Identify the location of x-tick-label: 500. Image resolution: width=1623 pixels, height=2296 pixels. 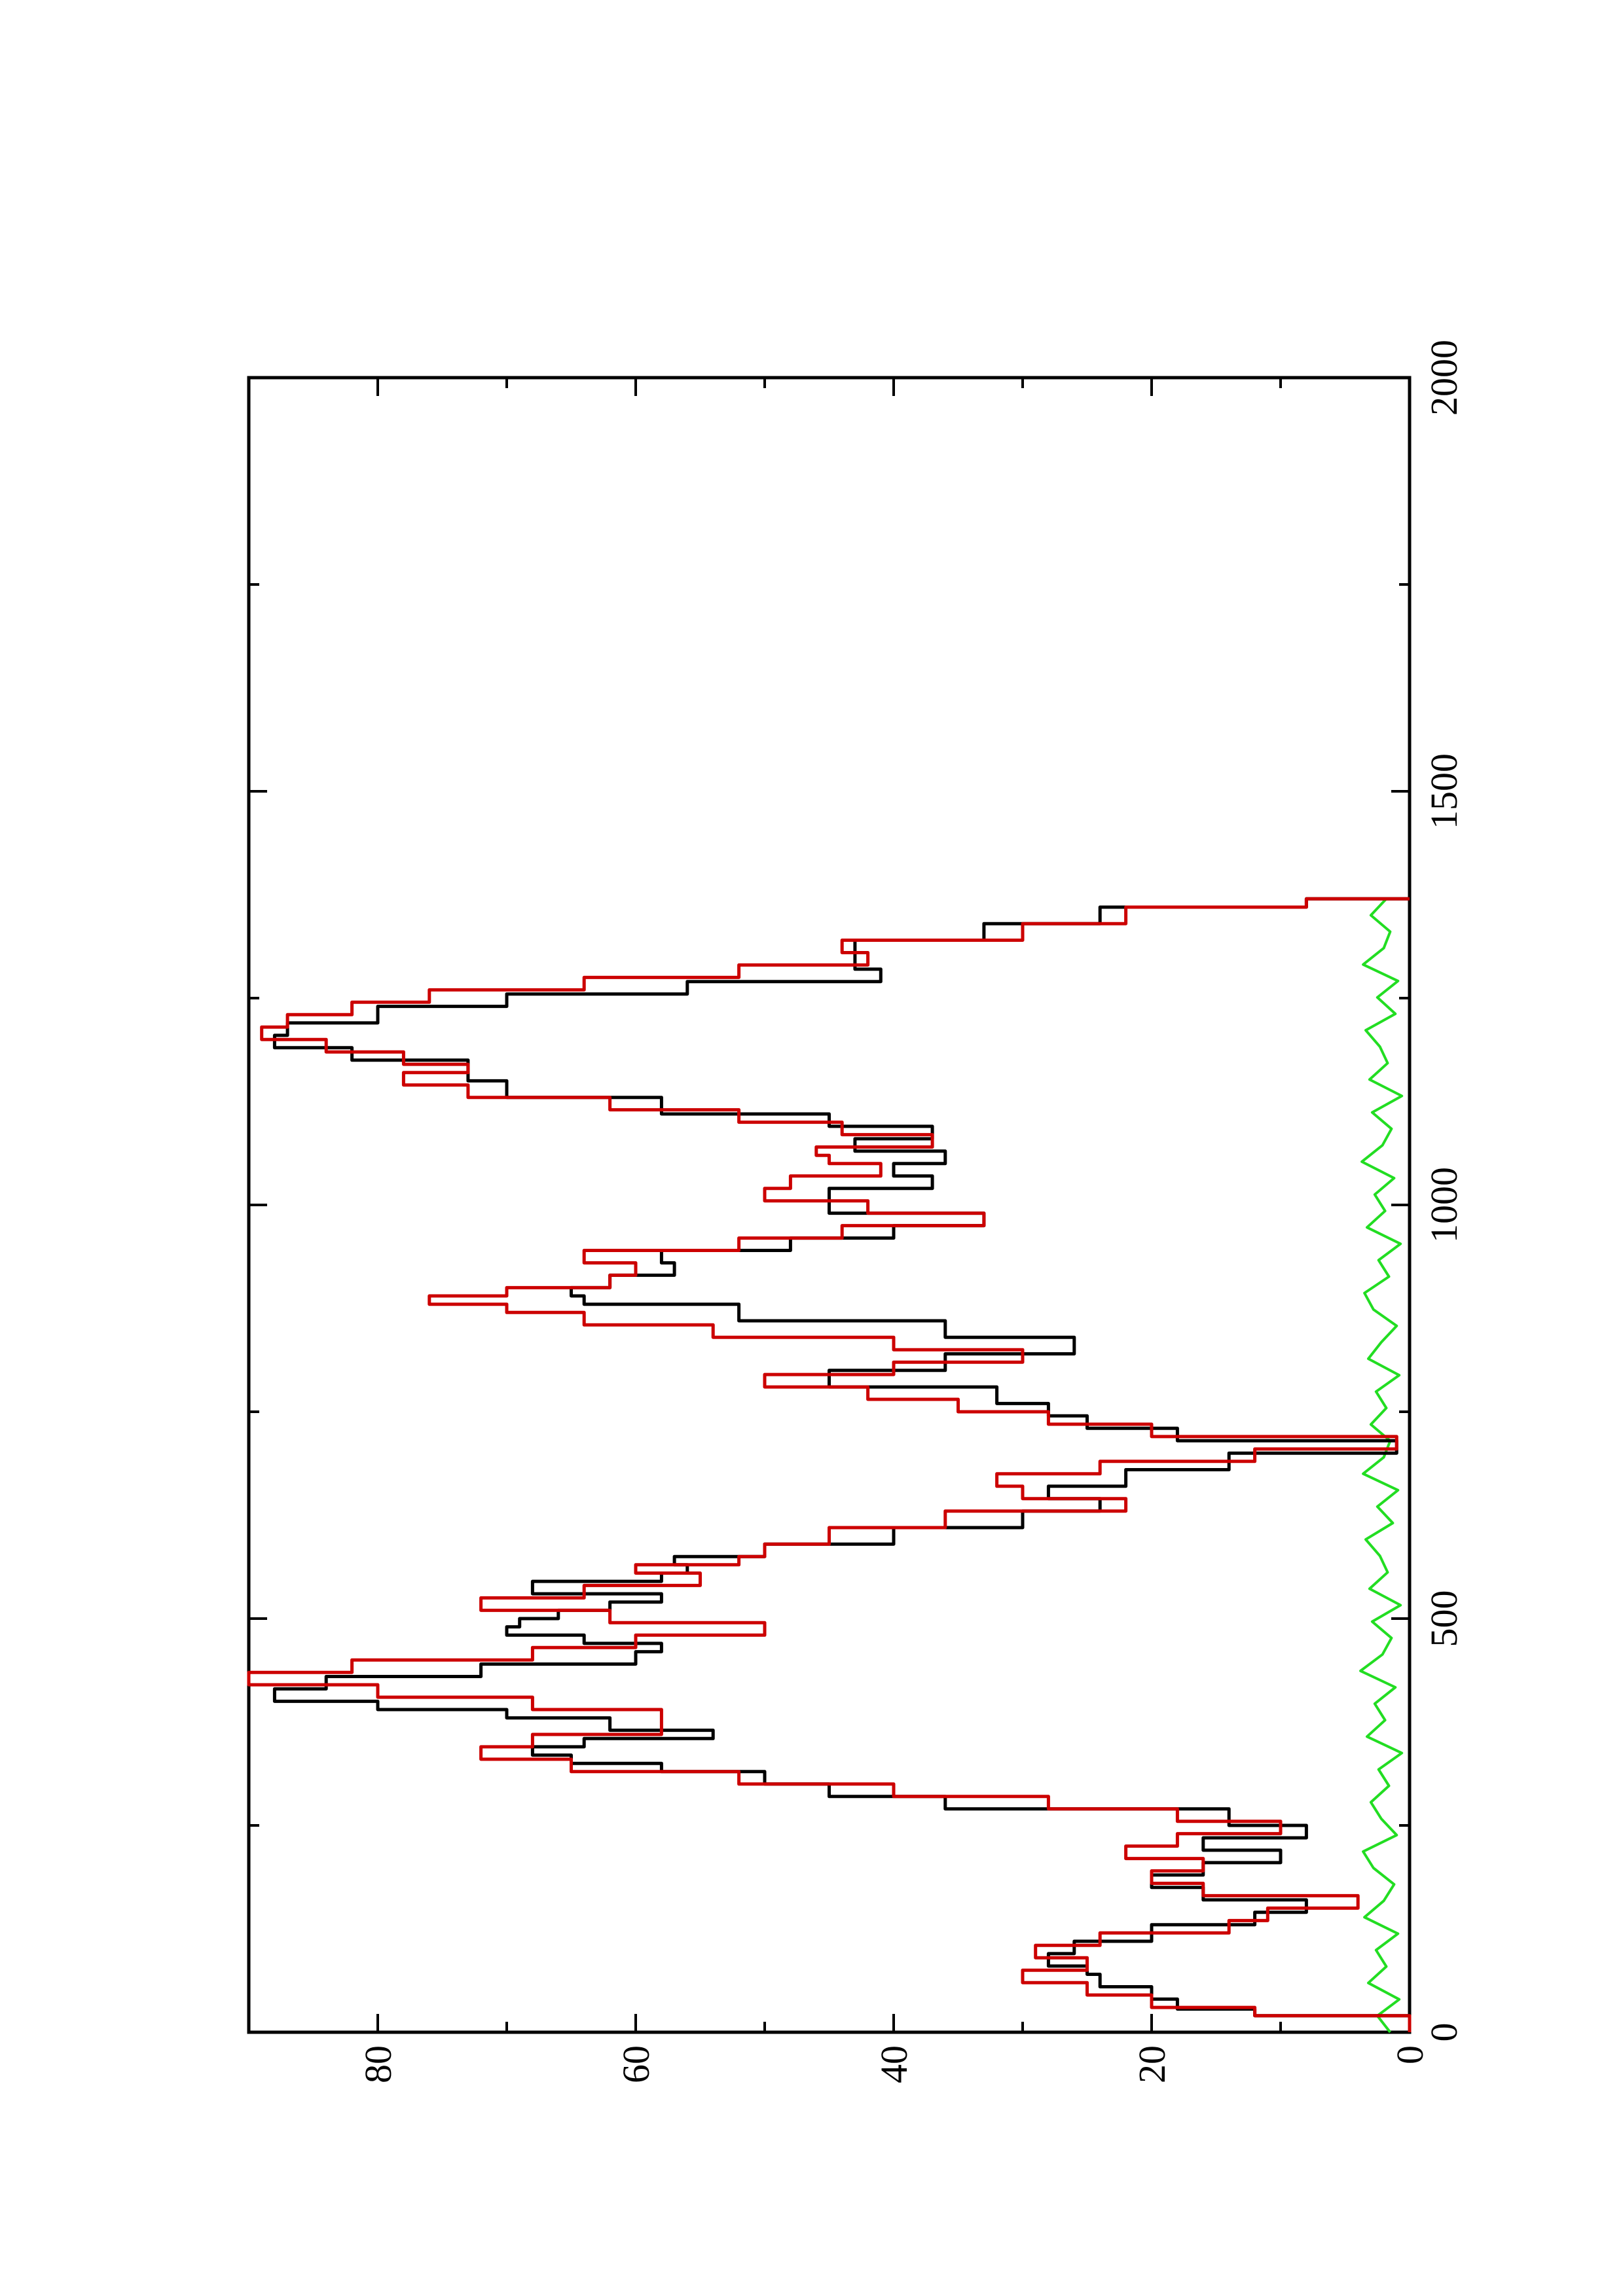
(1444, 1618).